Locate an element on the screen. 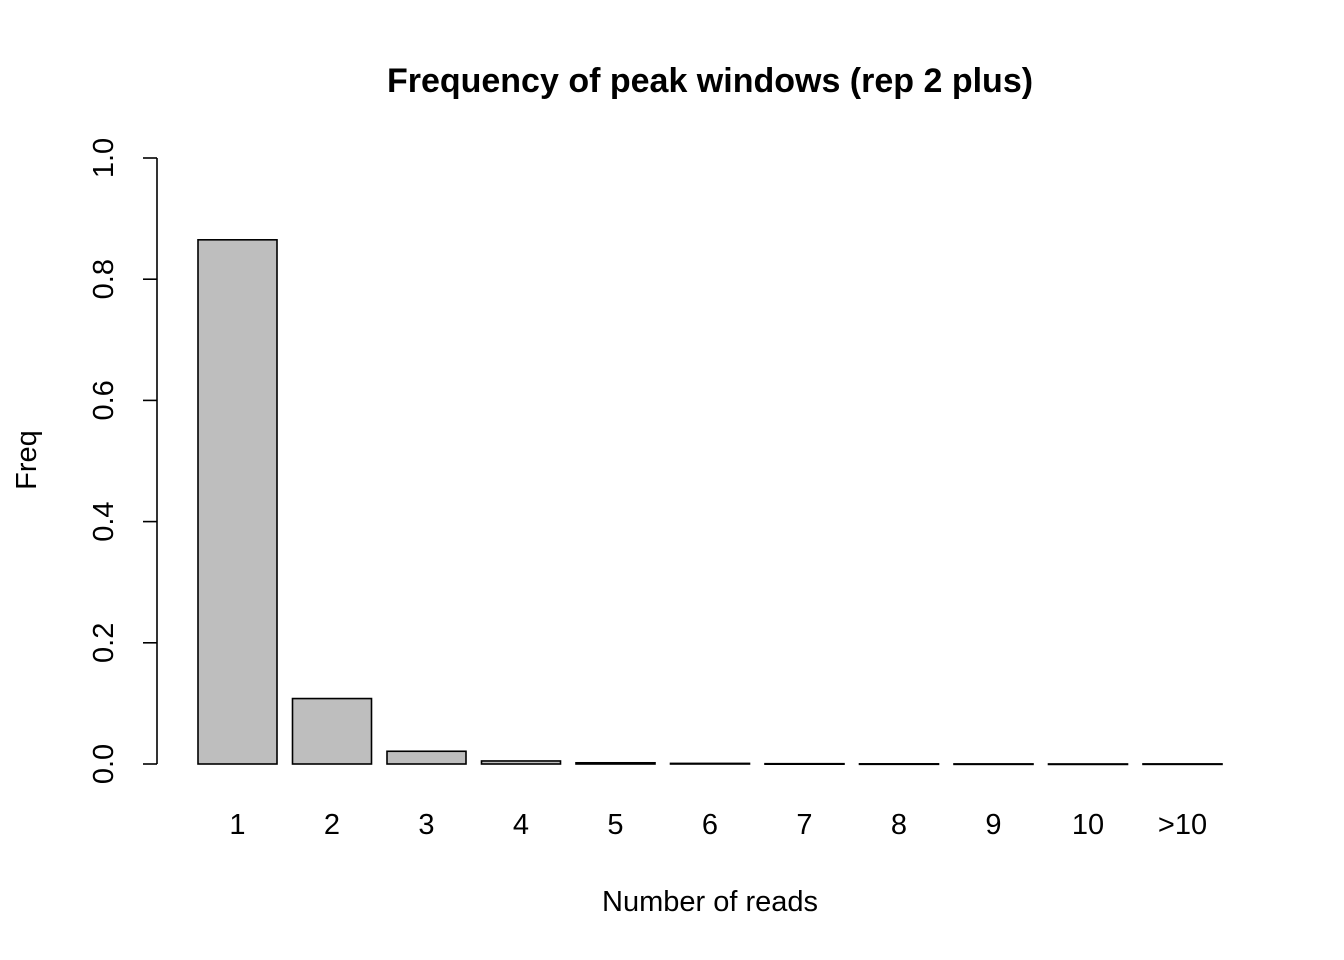  y-tick-label: 0.0 is located at coordinates (104, 764).